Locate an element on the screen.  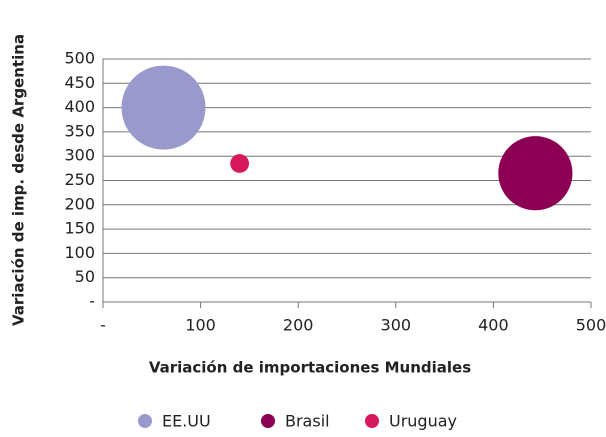
y-tick-label: - is located at coordinates (92, 301).